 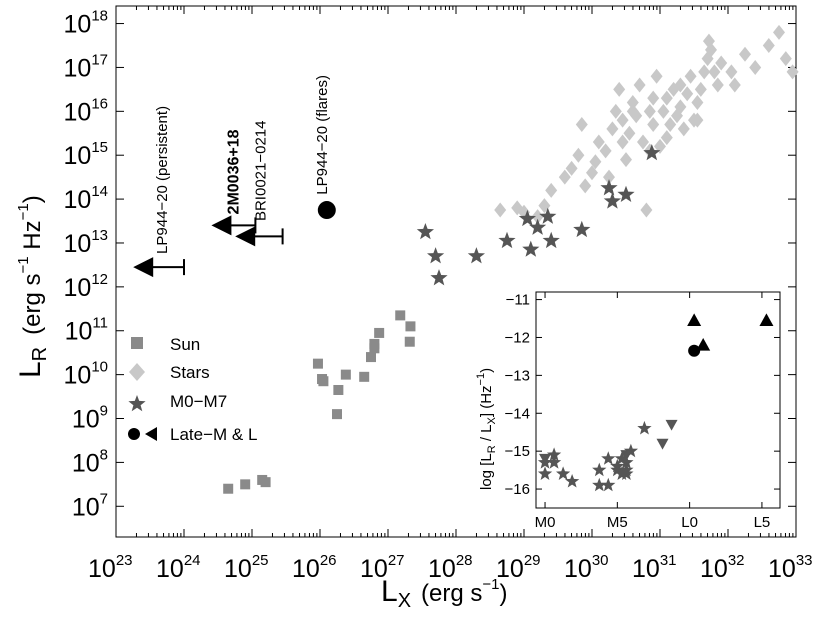 I want to click on legend-marker-m-dwarfs, so click(x=137, y=403).